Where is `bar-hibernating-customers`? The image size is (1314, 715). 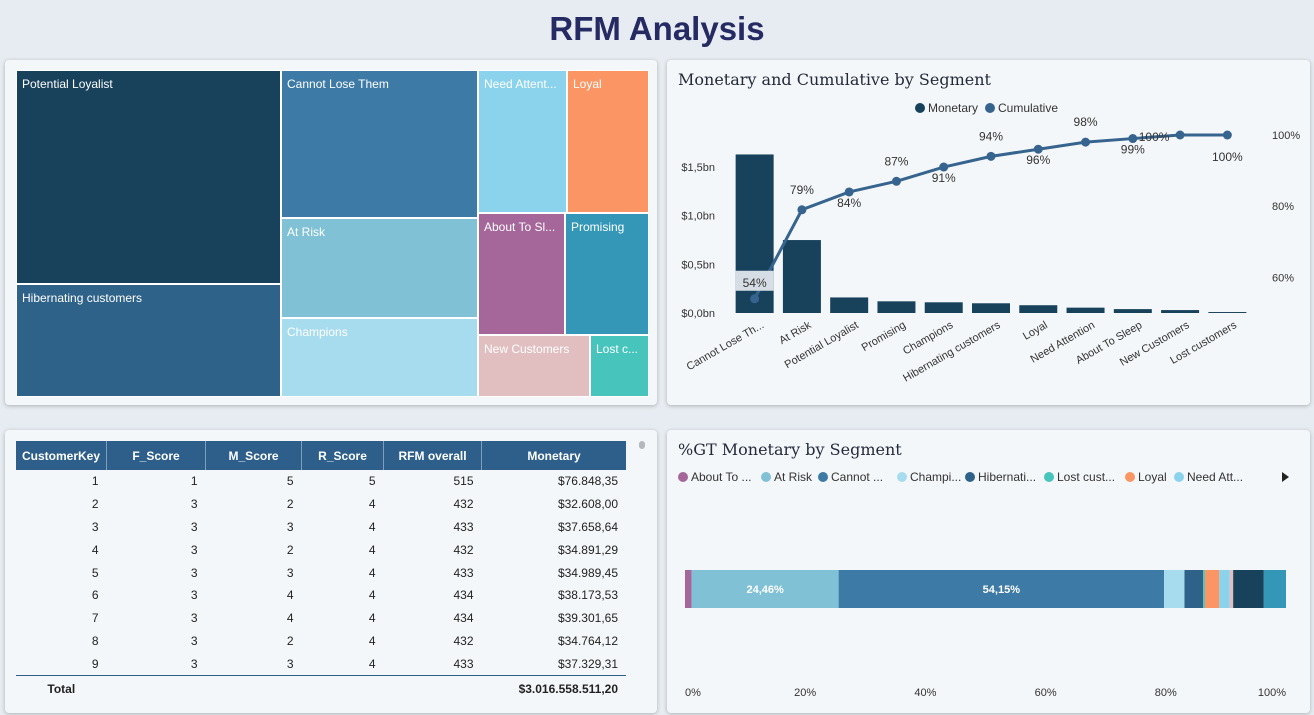
bar-hibernating-customers is located at coordinates (991, 308).